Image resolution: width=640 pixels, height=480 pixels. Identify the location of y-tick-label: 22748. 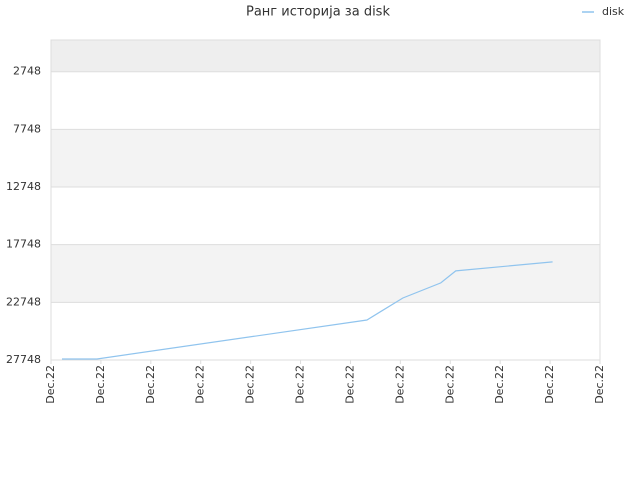
(23, 301).